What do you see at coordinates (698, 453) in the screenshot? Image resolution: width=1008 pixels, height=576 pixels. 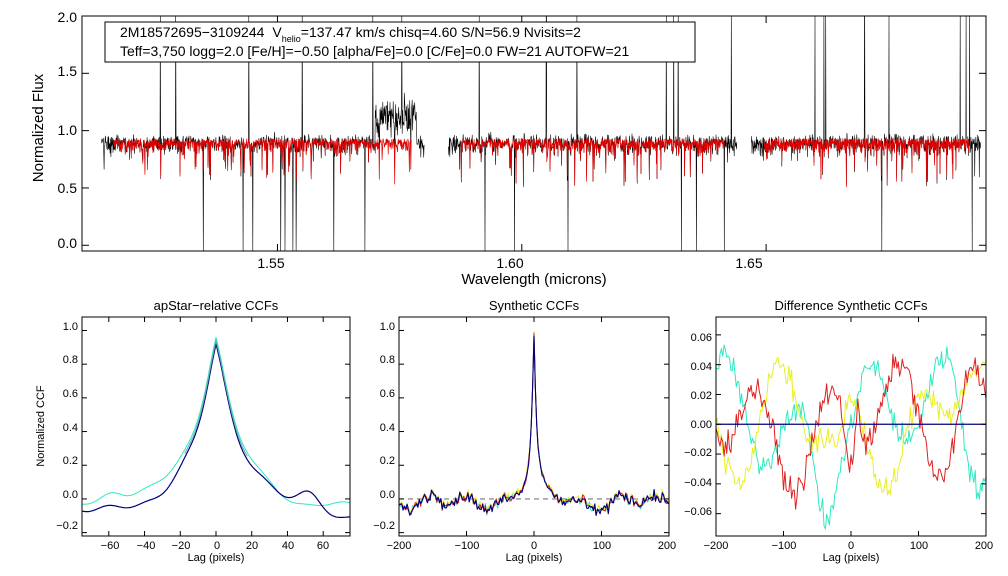 I see `diff-ytick-label: −0.02` at bounding box center [698, 453].